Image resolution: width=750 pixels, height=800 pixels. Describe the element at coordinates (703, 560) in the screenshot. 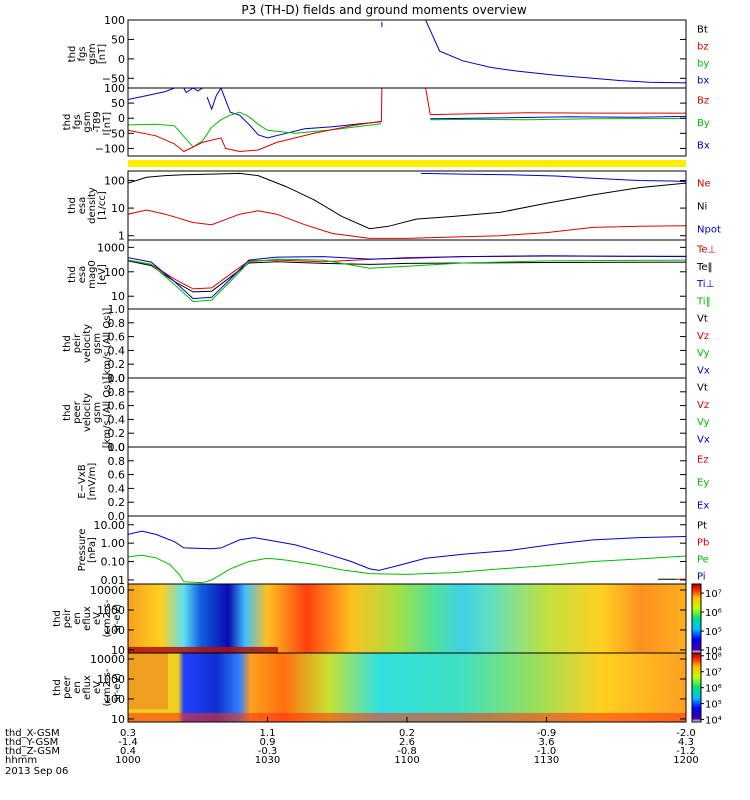

I see `legend-entry: Pe` at that location.